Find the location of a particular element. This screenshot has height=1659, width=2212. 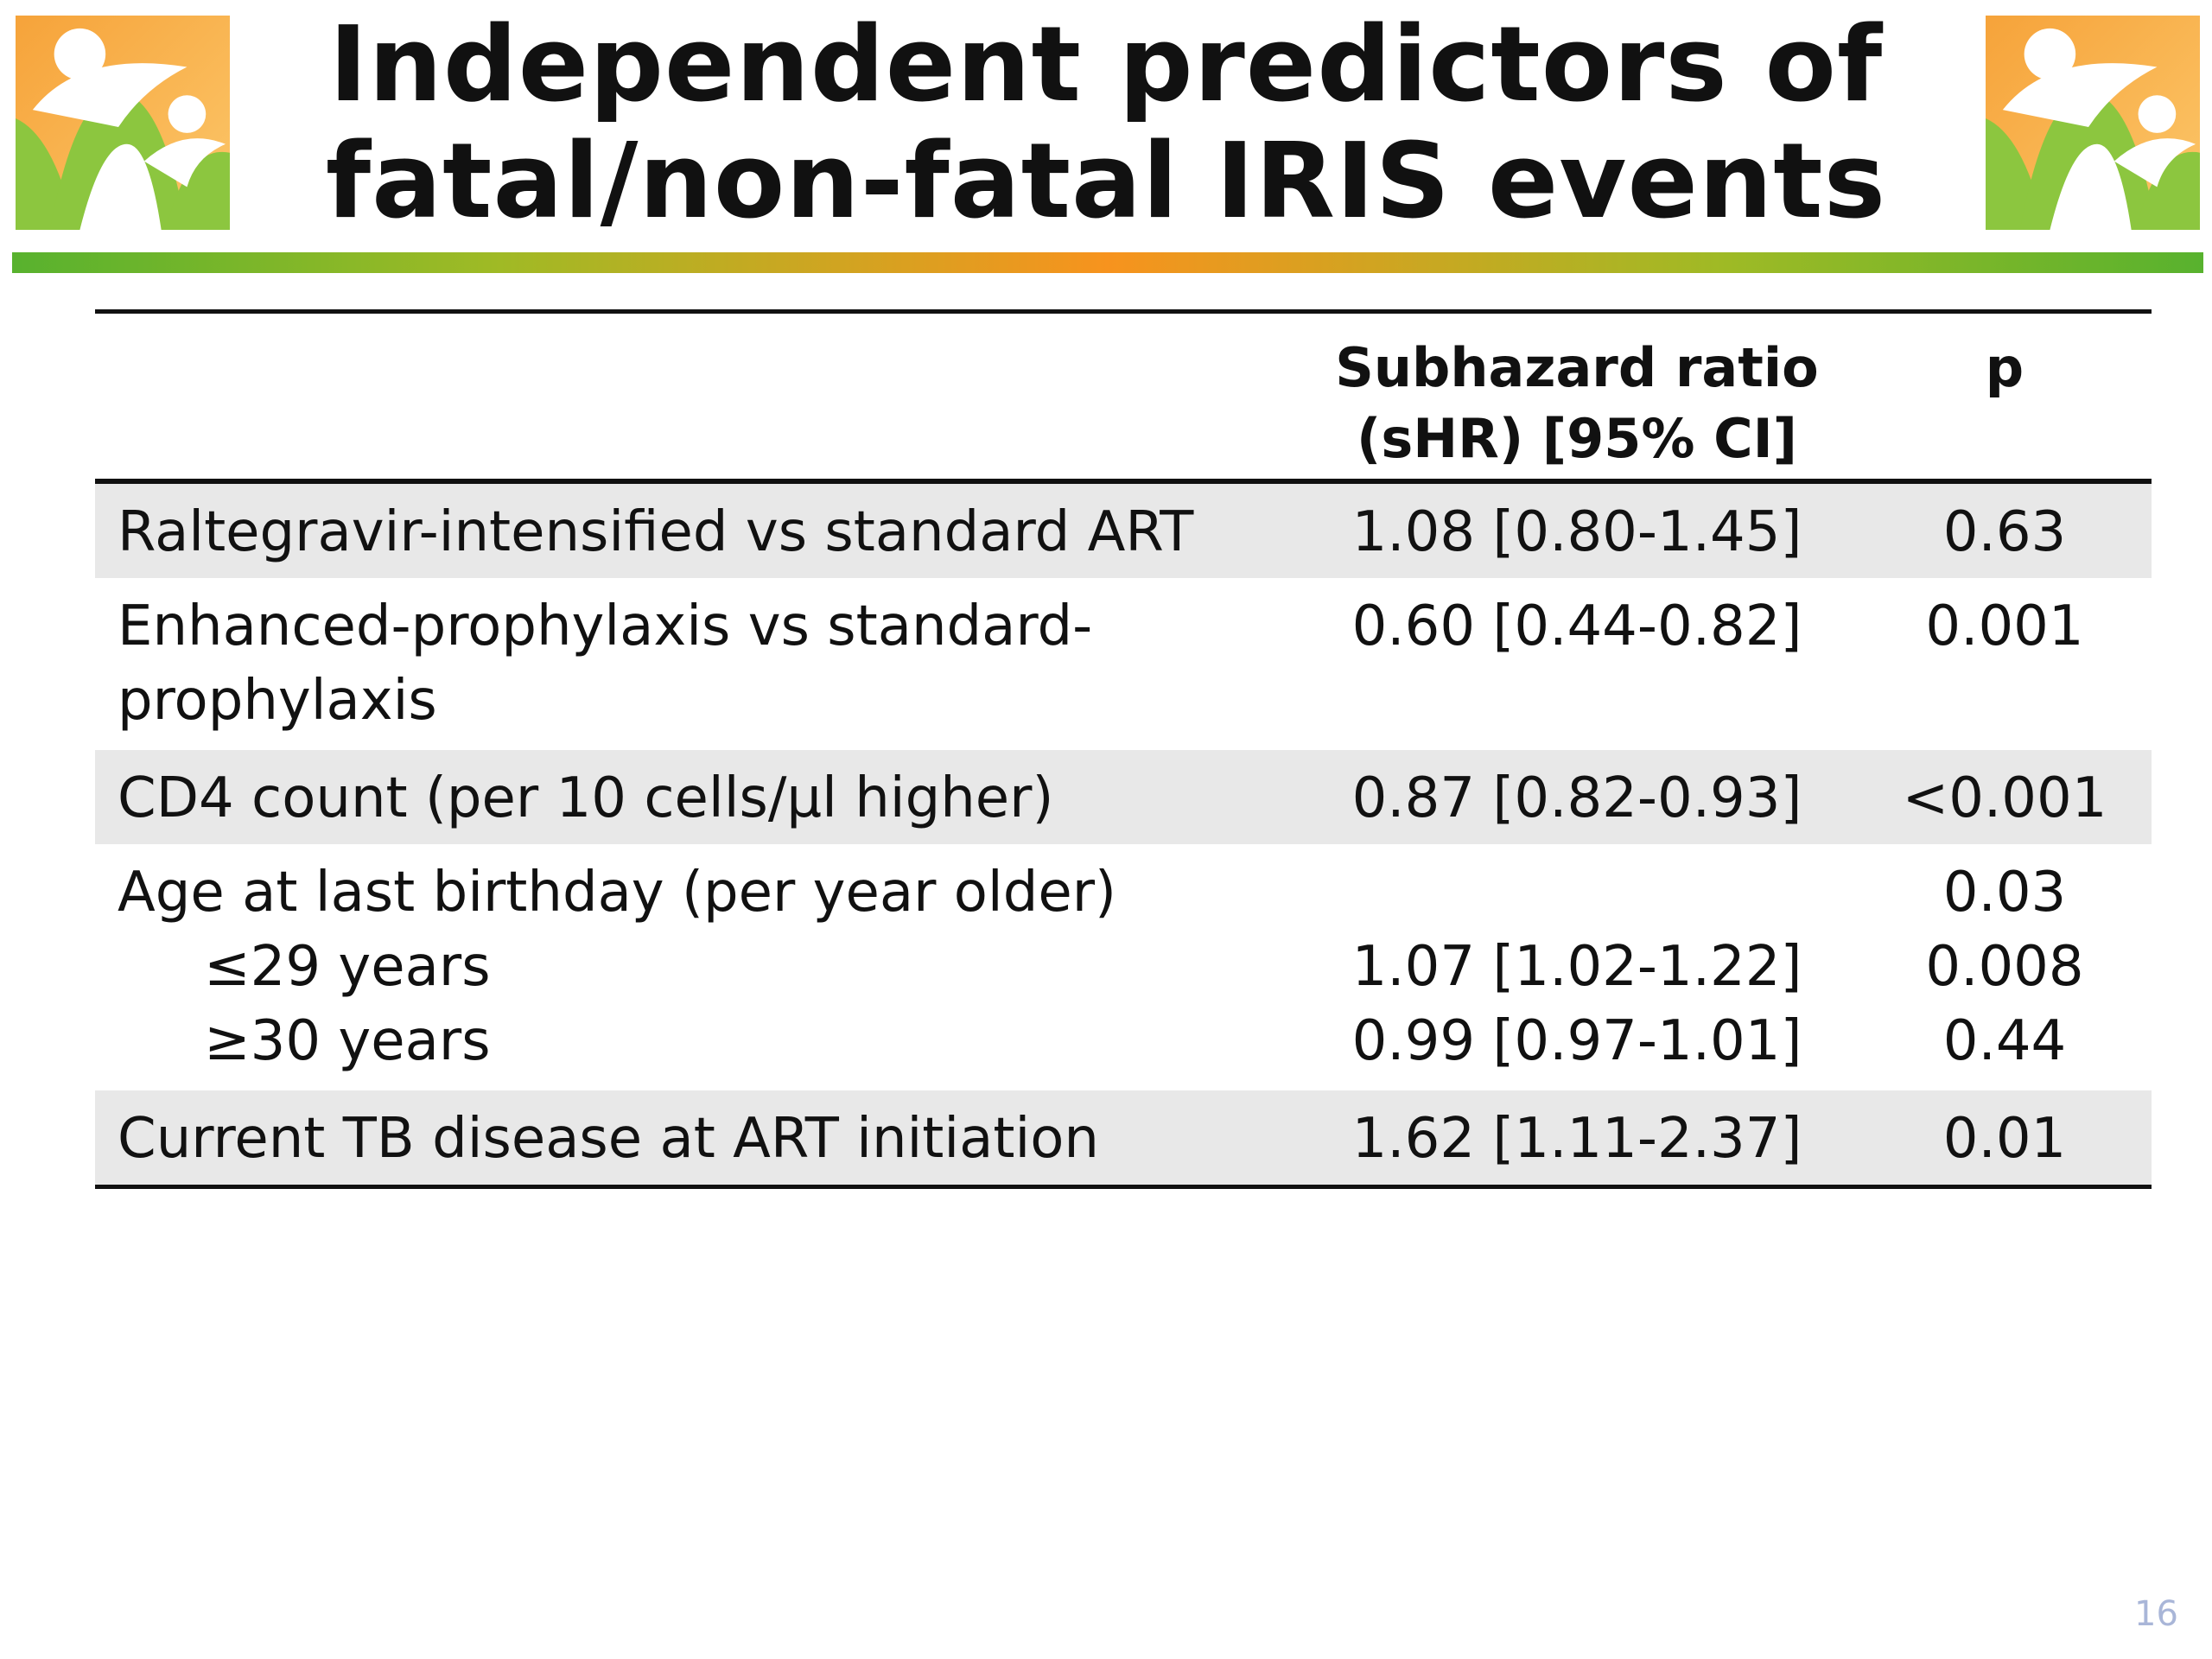

row-shr: 1.07 [1.02-1.22] 0.99 [0.97-1.01] is located at coordinates (1577, 967).